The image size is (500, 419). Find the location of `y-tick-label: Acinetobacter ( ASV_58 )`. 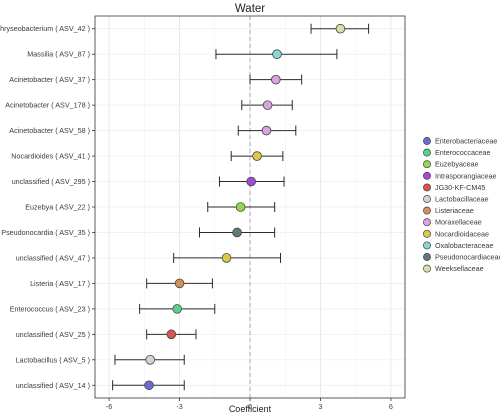

y-tick-label: Acinetobacter ( ASV_58 ) is located at coordinates (49, 130).